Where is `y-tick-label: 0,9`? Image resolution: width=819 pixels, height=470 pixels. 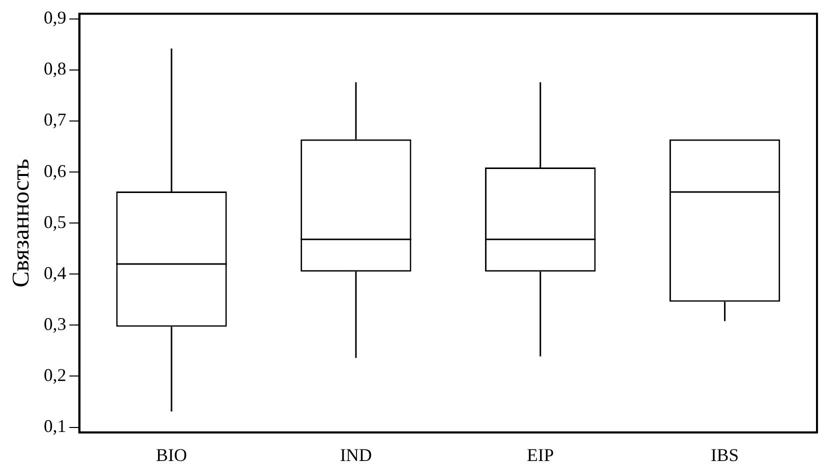
y-tick-label: 0,9 is located at coordinates (55, 18).